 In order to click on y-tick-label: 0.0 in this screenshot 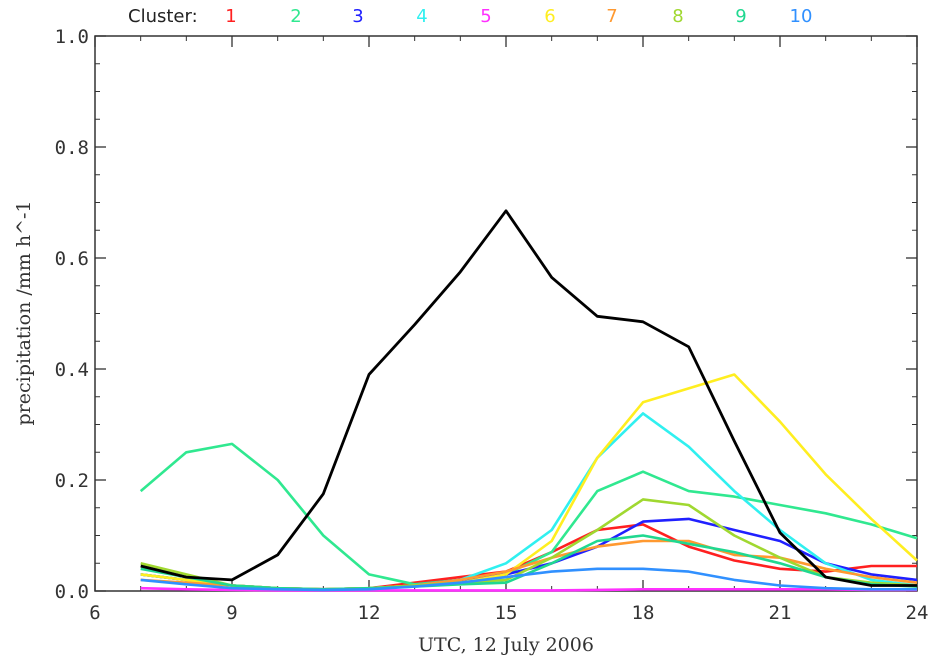, I will do `click(72, 592)`.